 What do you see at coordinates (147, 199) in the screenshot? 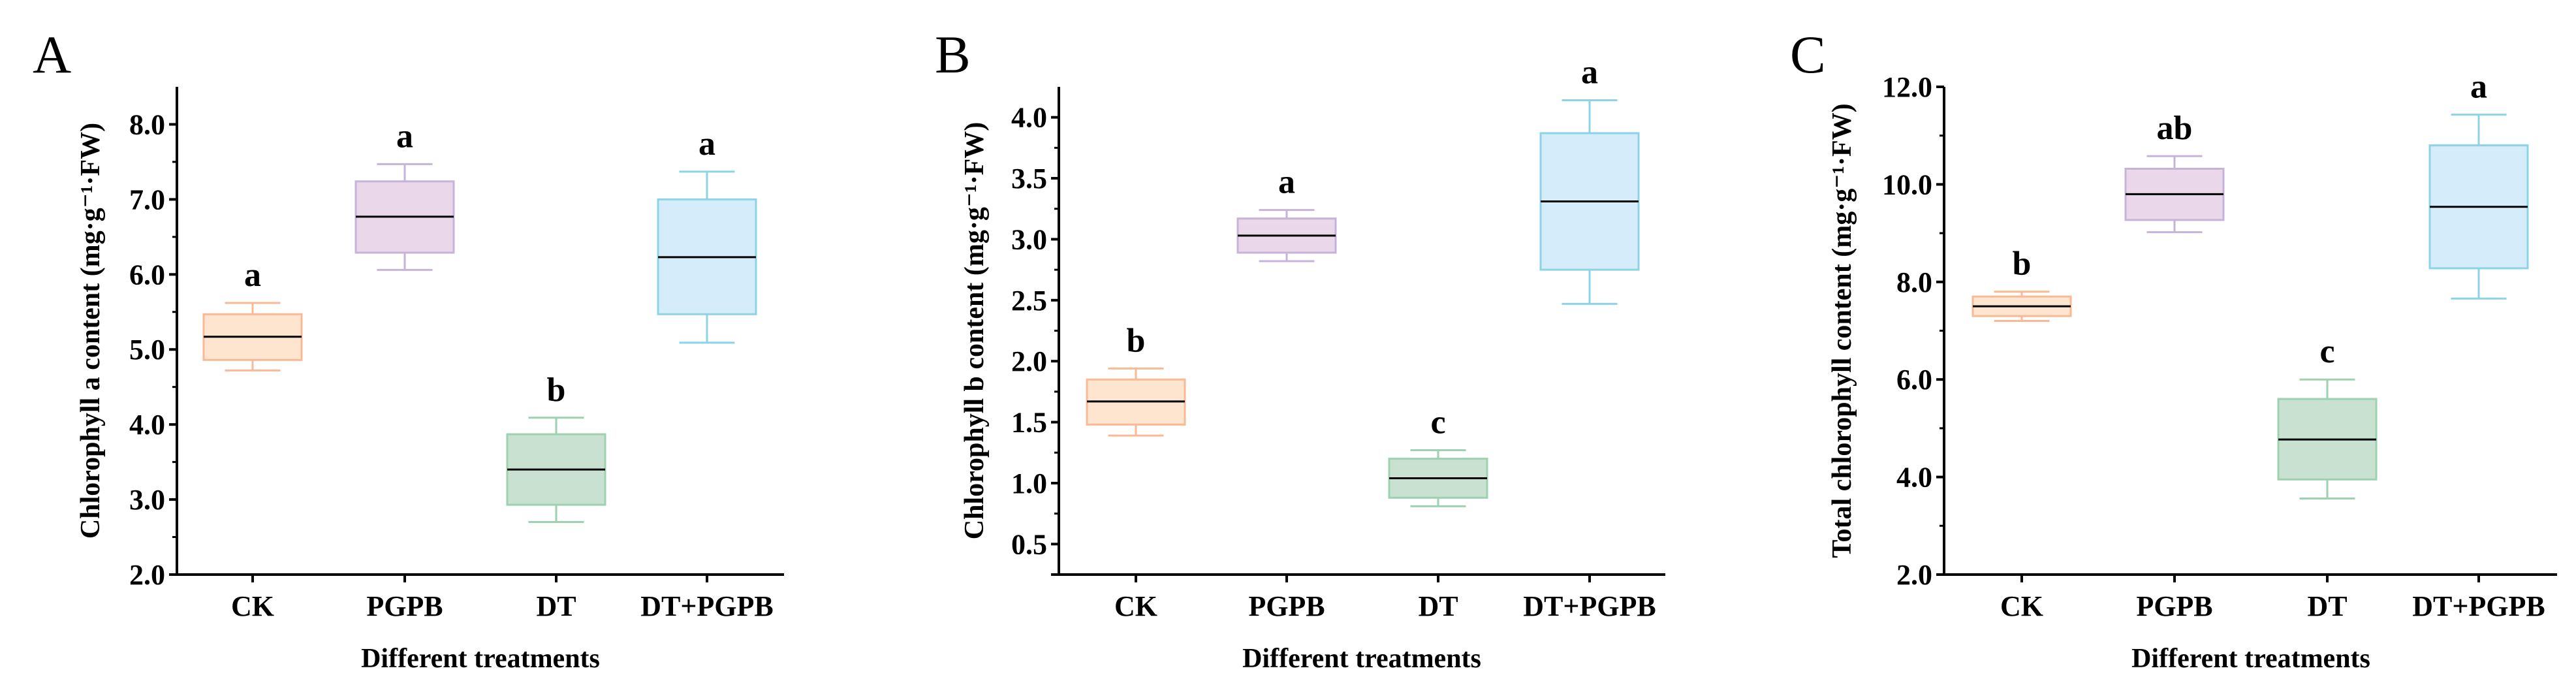
I see `y-tick-label: 7.0` at bounding box center [147, 199].